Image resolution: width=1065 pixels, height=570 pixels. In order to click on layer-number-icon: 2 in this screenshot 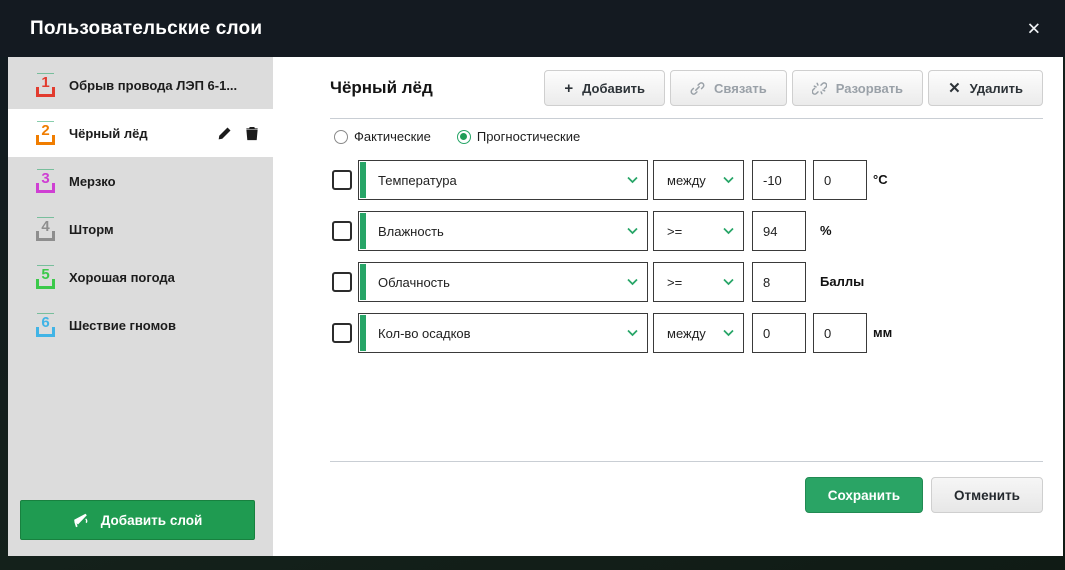, I will do `click(45, 132)`.